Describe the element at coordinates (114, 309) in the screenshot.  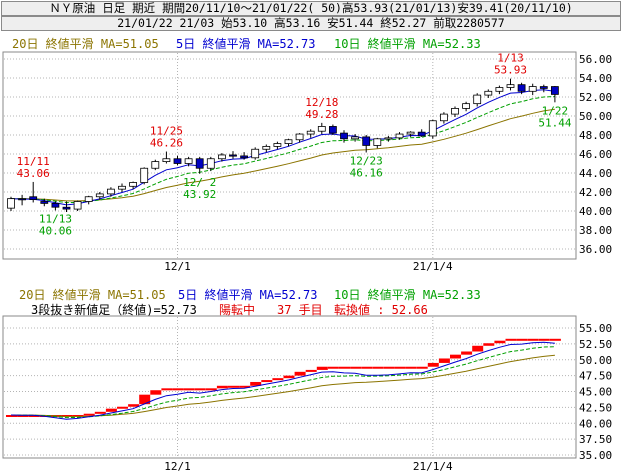
I see `kagi-status-value: 3段抜き新値足（終値)=52.73` at that location.